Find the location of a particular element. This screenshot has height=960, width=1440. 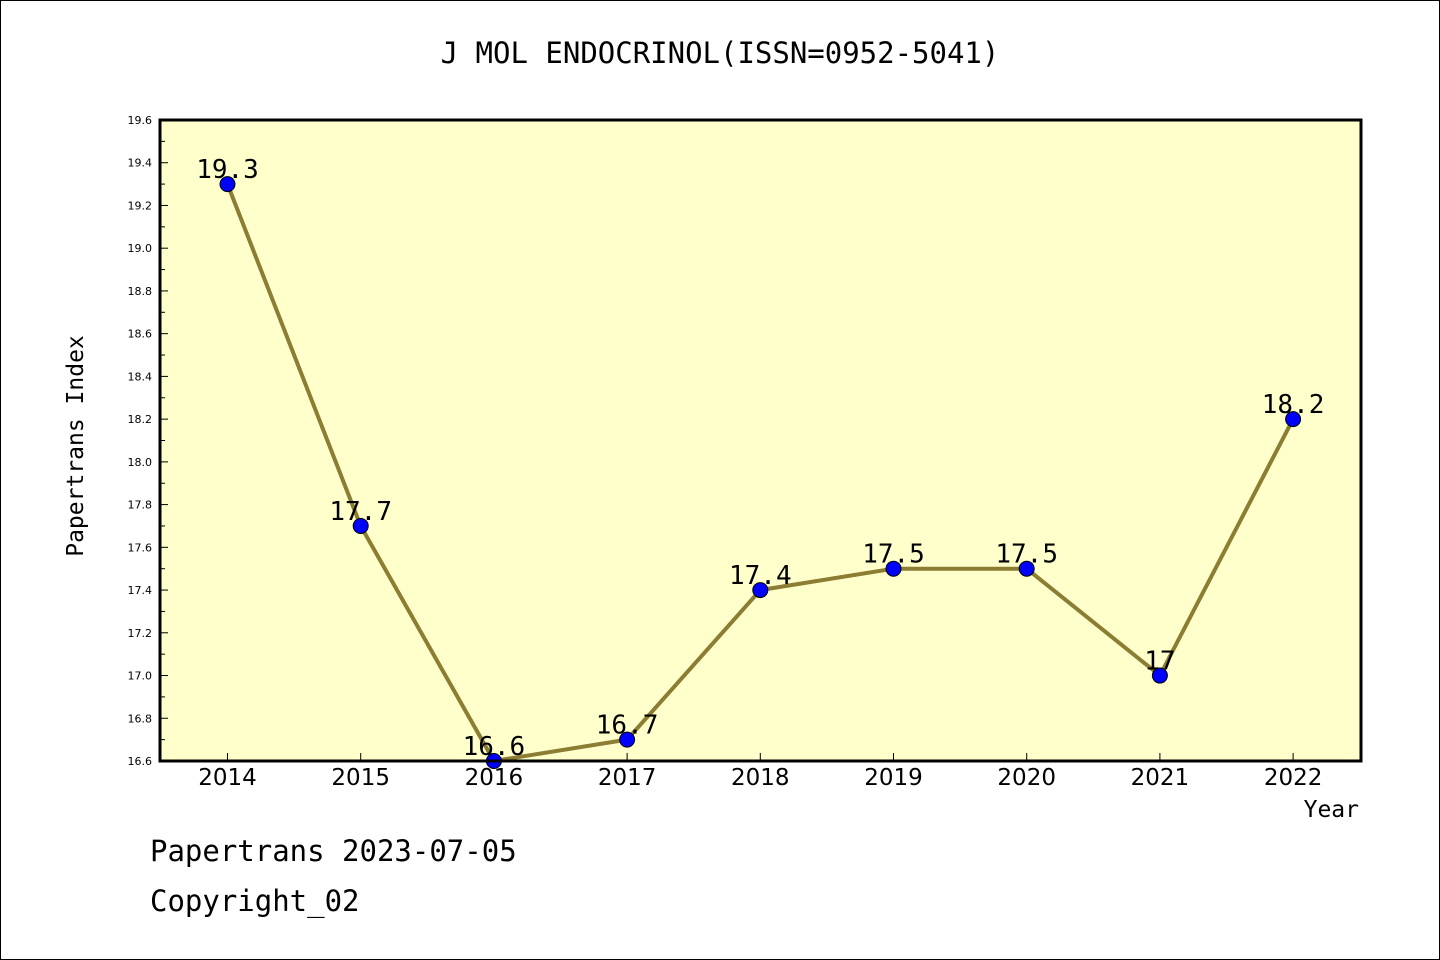

data-label: 19.3 is located at coordinates (227, 170).